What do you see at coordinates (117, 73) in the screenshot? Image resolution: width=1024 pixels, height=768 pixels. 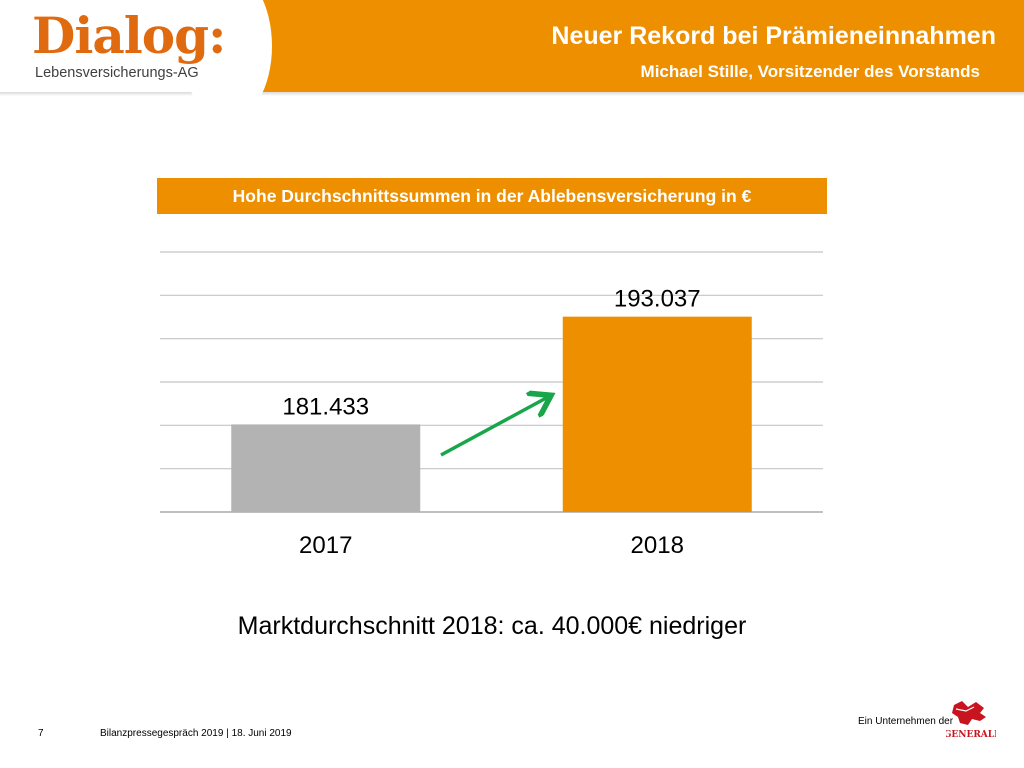 I see `company-logo-subtitle: Lebensversicherungs-AG` at bounding box center [117, 73].